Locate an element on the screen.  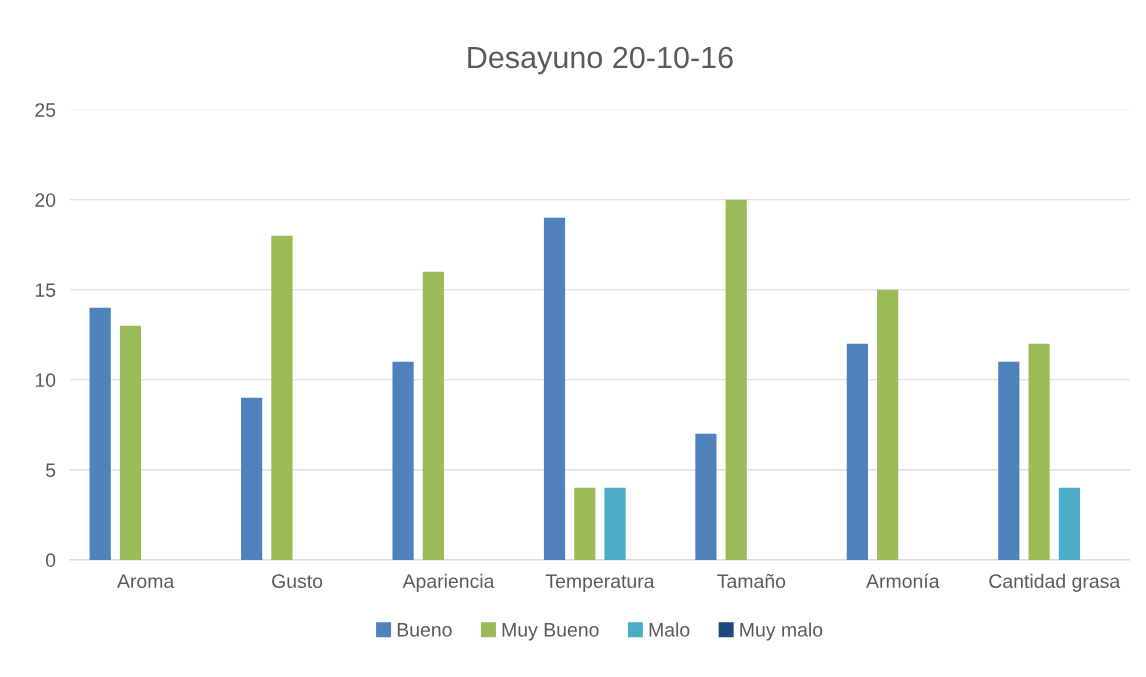
y-tick-label: 0 is located at coordinates (50, 560).